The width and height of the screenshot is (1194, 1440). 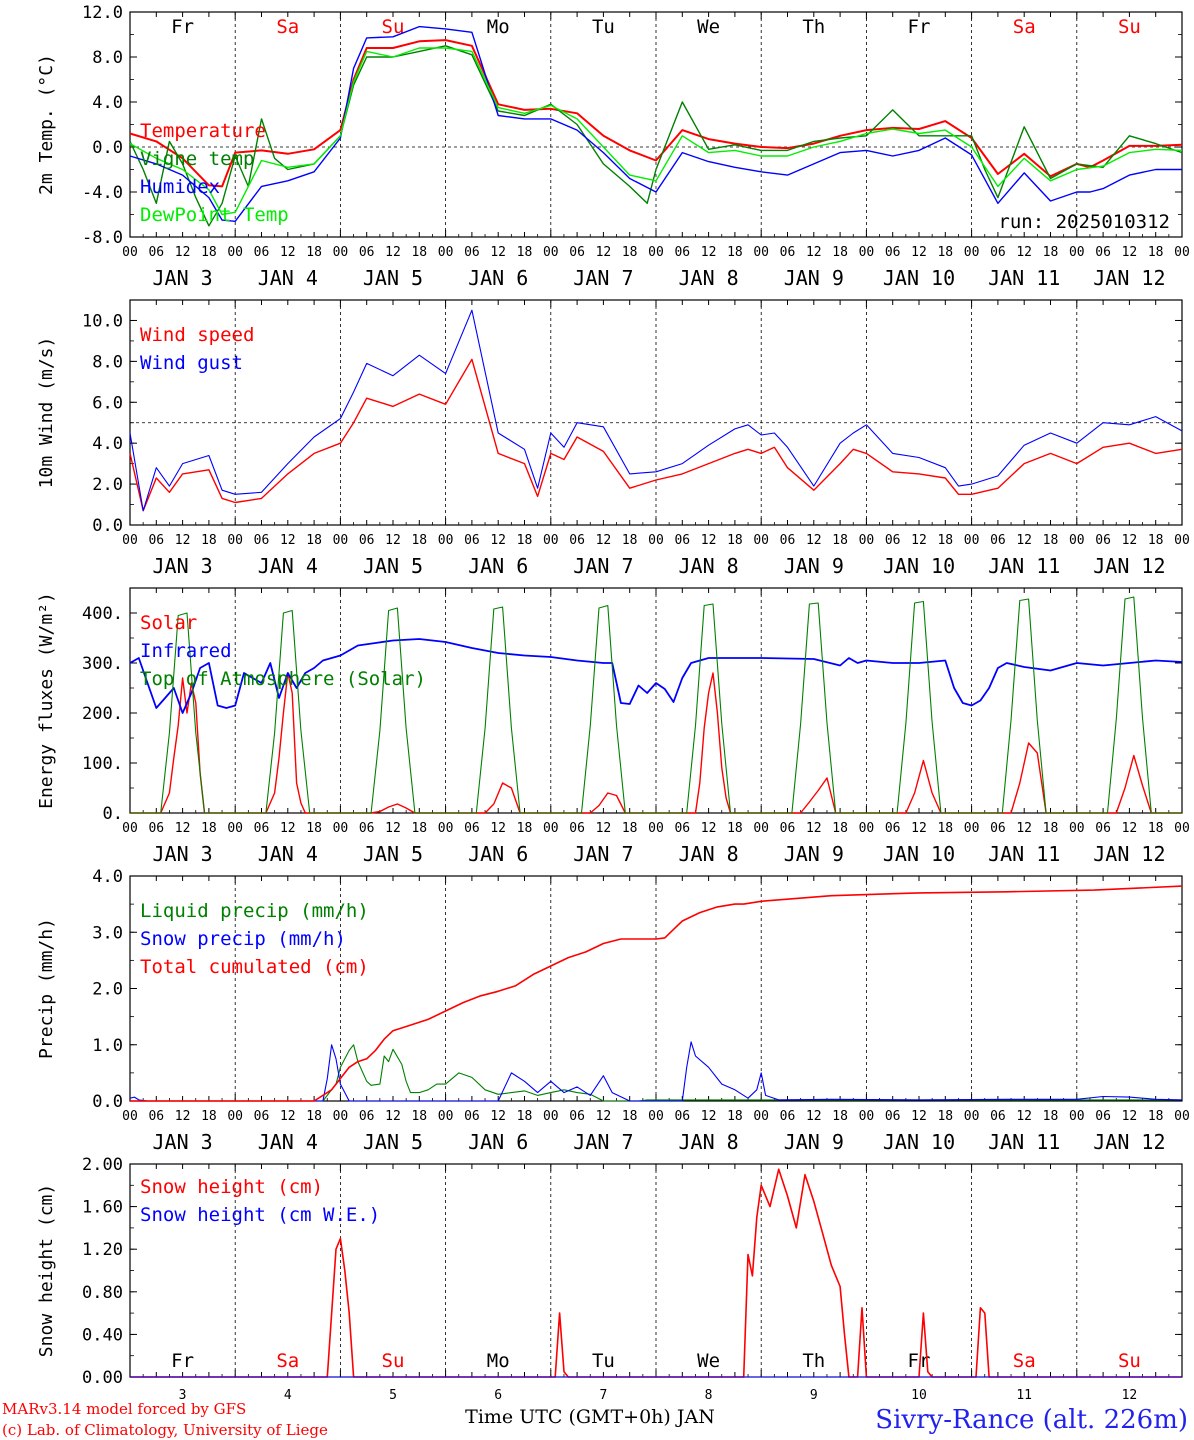 What do you see at coordinates (107, 58) in the screenshot?
I see `y-tick-label: 8.0` at bounding box center [107, 58].